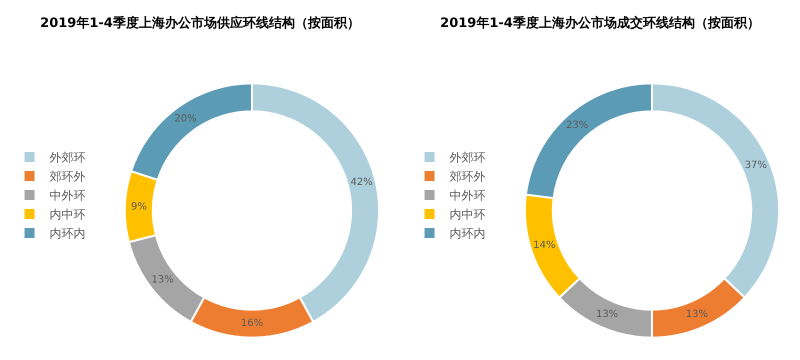 This screenshot has height=360, width=800. What do you see at coordinates (600, 23) in the screenshot?
I see `chart-title: 2019年1-4季度上海办公市场成交环线结构（按面积）` at bounding box center [600, 23].